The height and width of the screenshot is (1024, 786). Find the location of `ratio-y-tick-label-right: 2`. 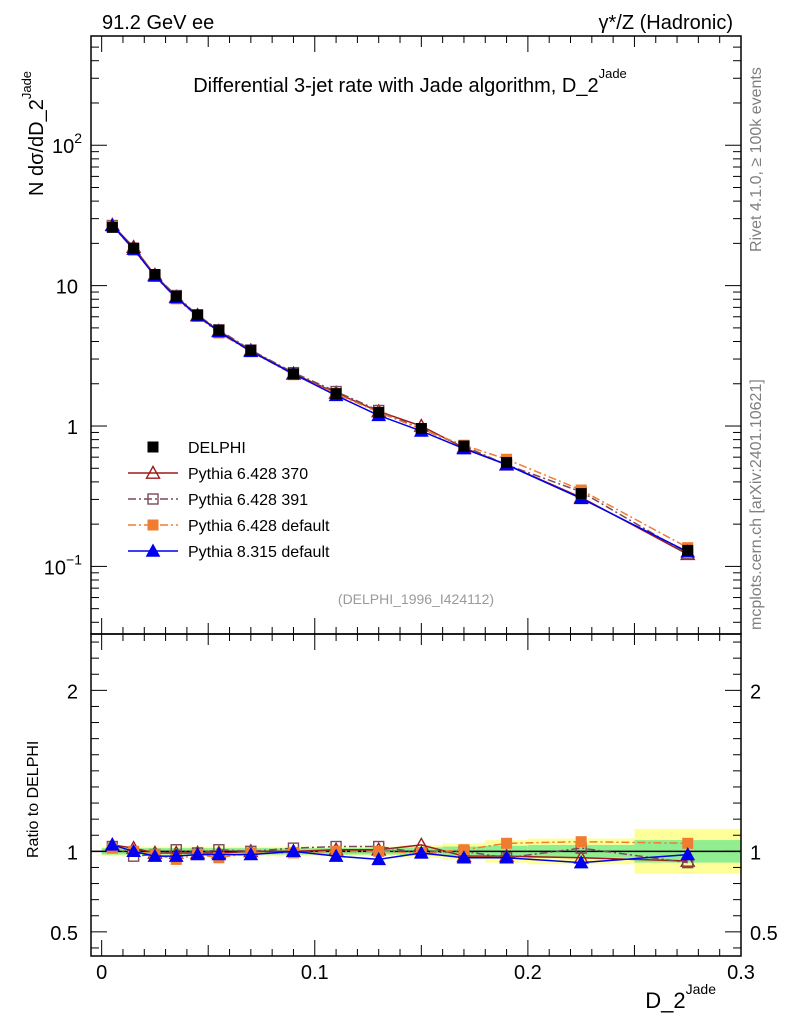

ratio-y-tick-label-right: 2 is located at coordinates (755, 692).